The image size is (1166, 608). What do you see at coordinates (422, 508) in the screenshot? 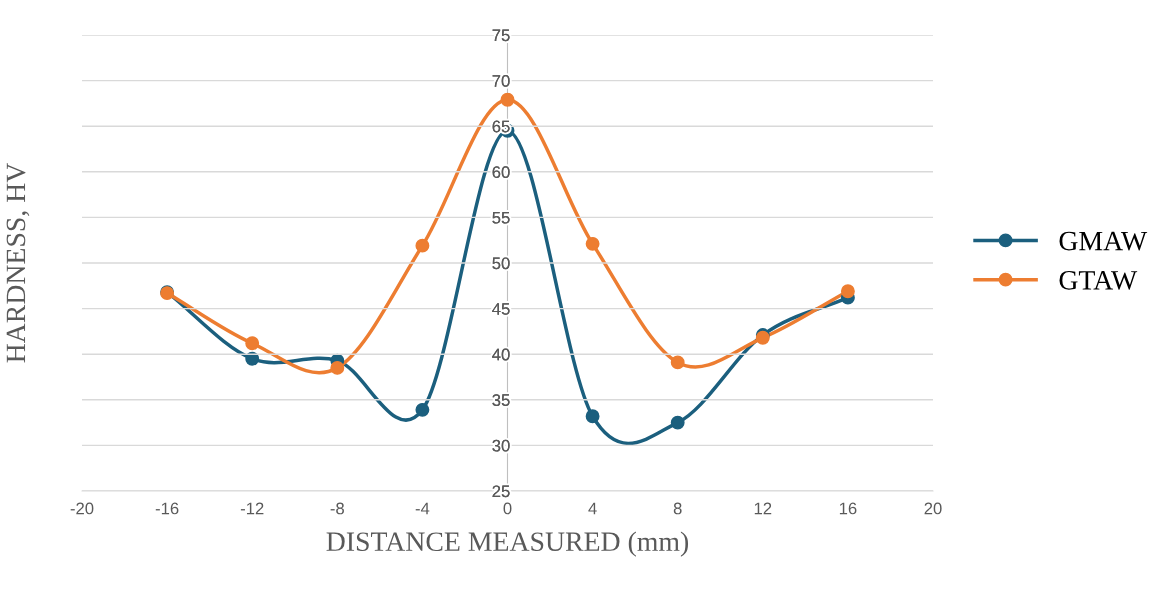
I see `x-tick-label: -4` at bounding box center [422, 508].